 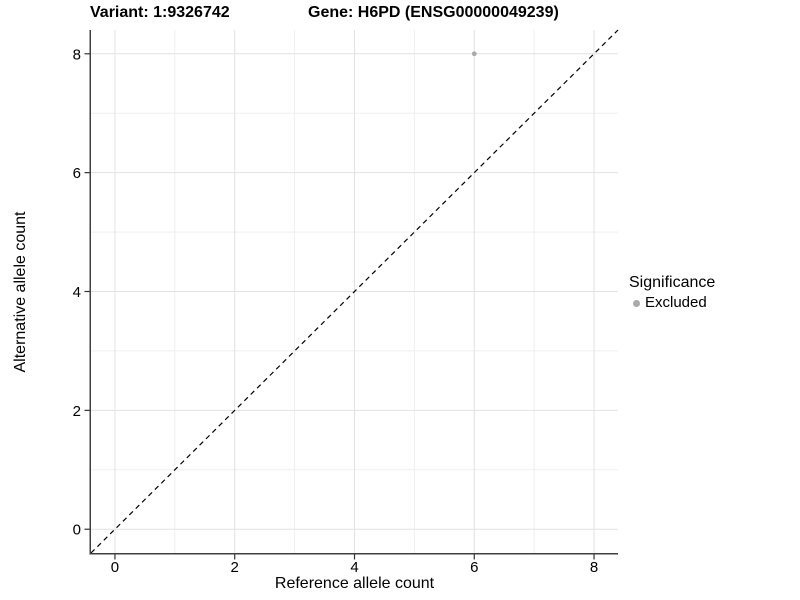 I want to click on legend-title: Significance, so click(x=672, y=282).